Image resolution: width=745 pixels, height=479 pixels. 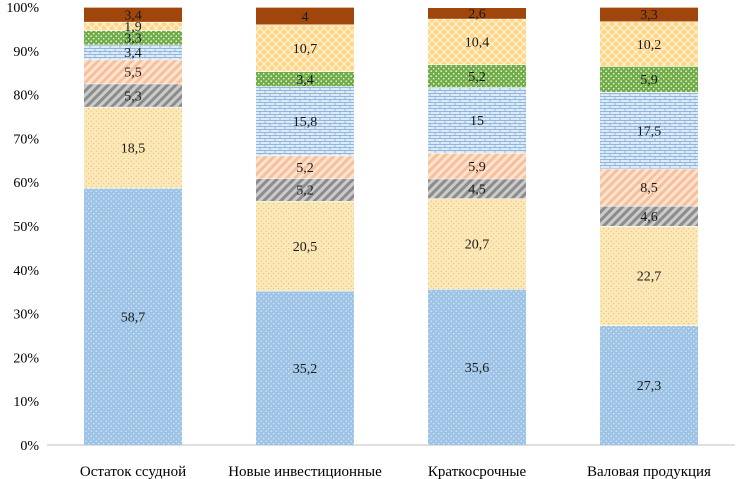 I want to click on data-label: 18,5, so click(x=133, y=148).